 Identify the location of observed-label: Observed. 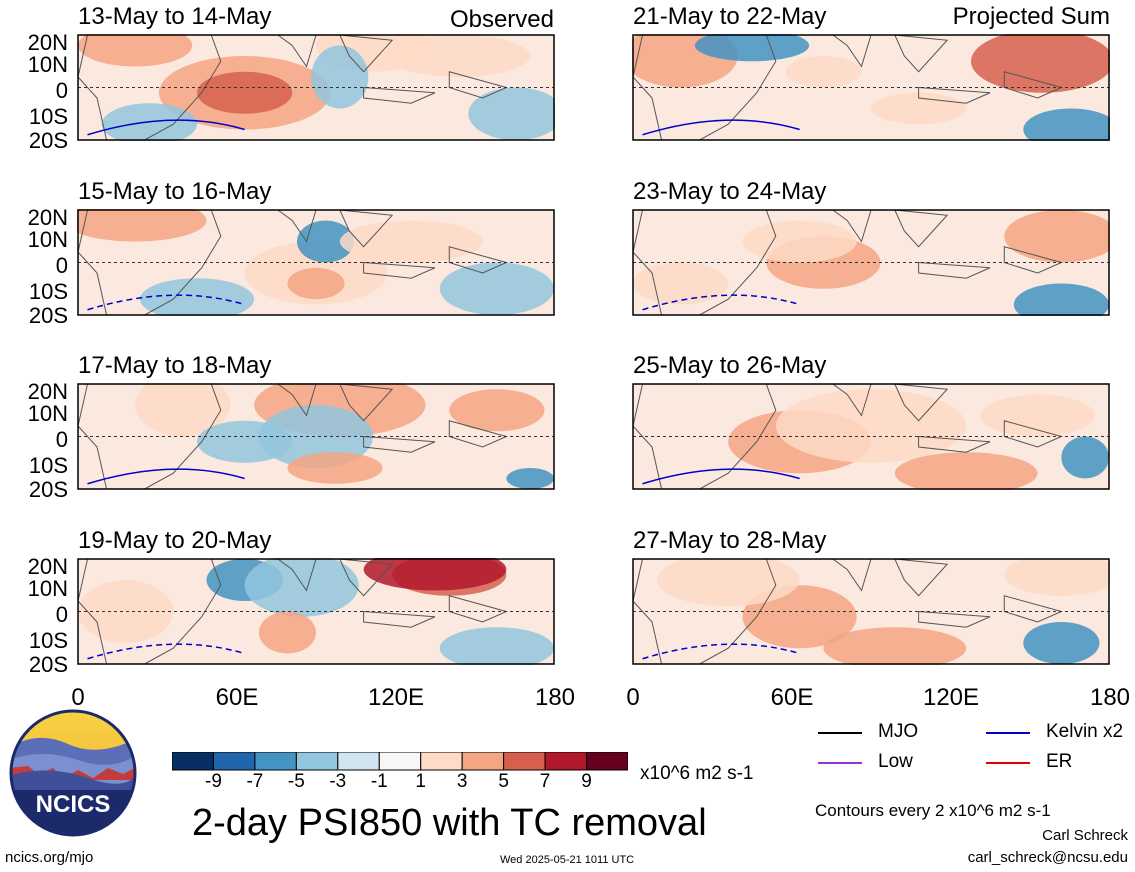
(501, 19).